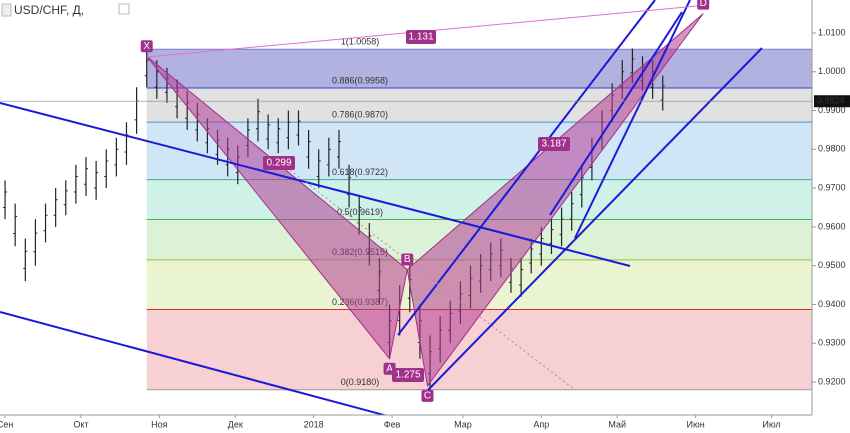 The image size is (850, 433). I want to click on ratio-label: 1.275, so click(407, 375).